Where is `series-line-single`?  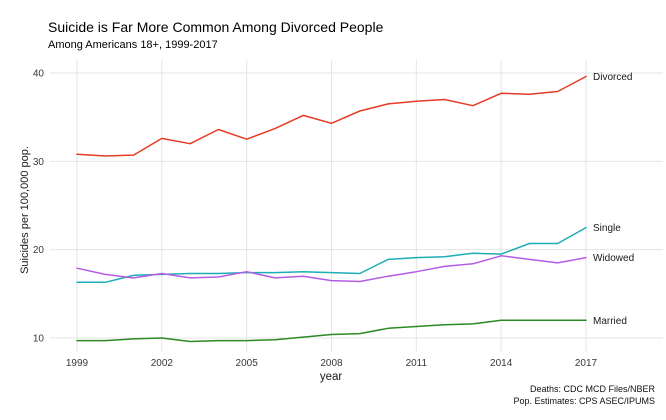 series-line-single is located at coordinates (331, 255).